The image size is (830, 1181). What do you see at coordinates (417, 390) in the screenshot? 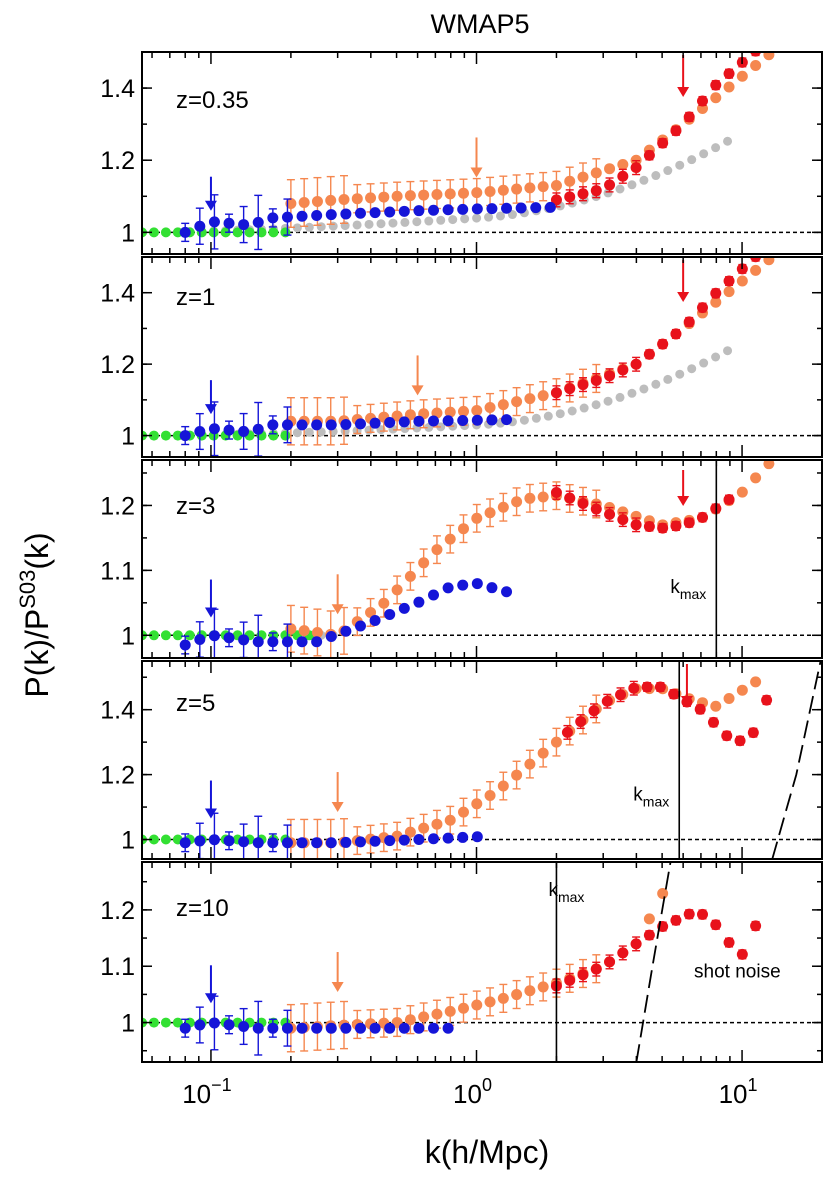
I see `orange-arrow-head` at bounding box center [417, 390].